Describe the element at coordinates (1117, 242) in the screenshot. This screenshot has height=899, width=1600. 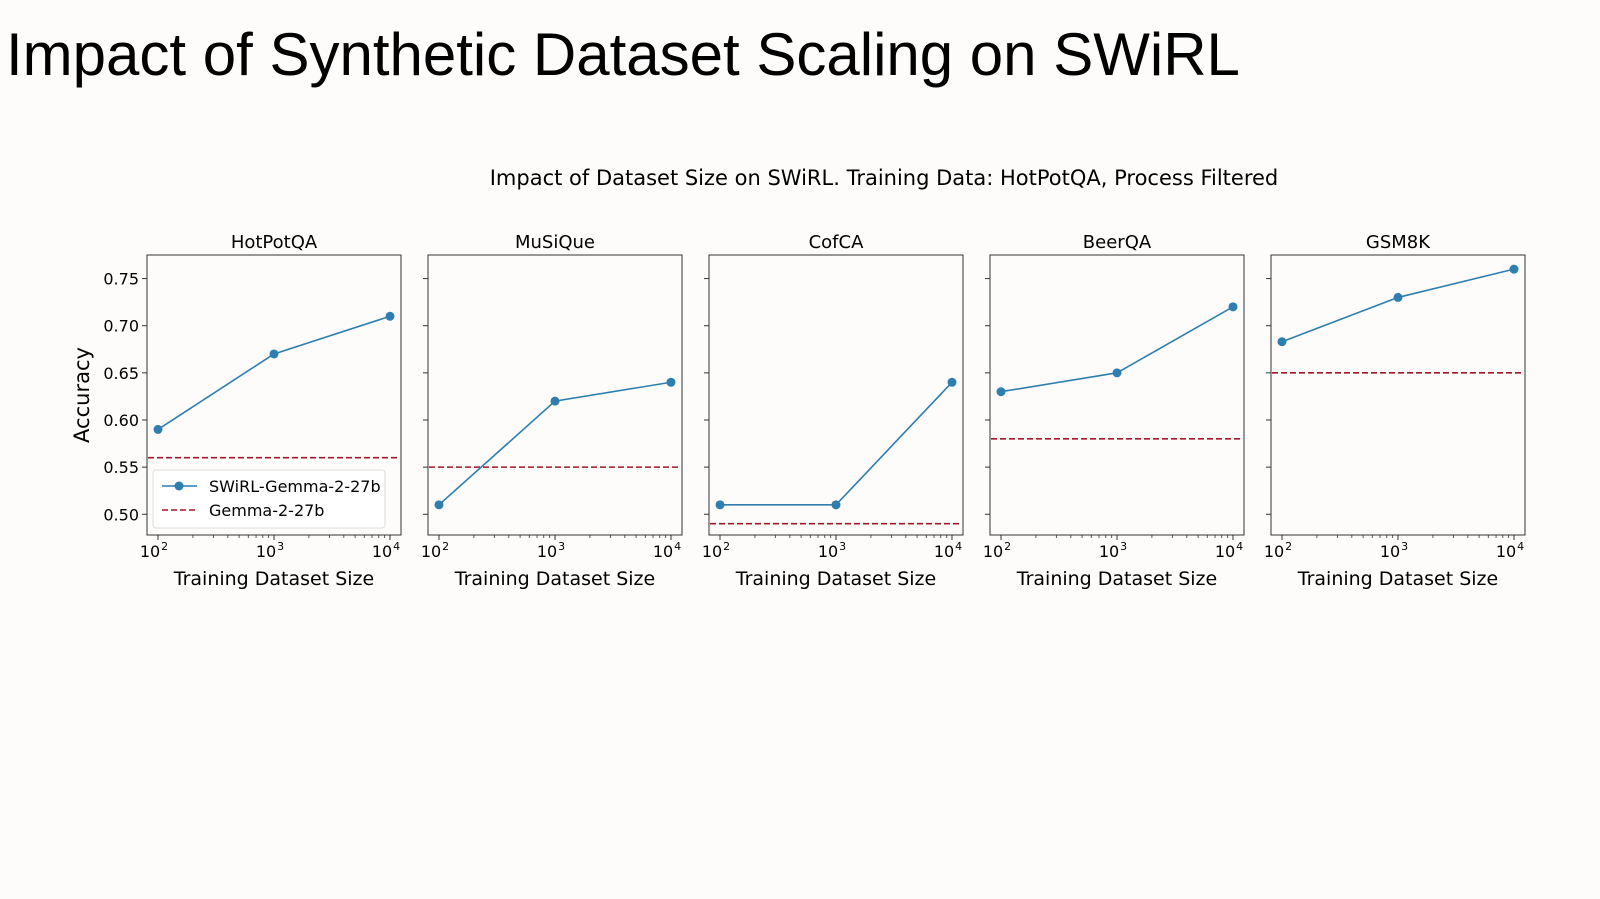
I see `panel-title: BeerQA` at that location.